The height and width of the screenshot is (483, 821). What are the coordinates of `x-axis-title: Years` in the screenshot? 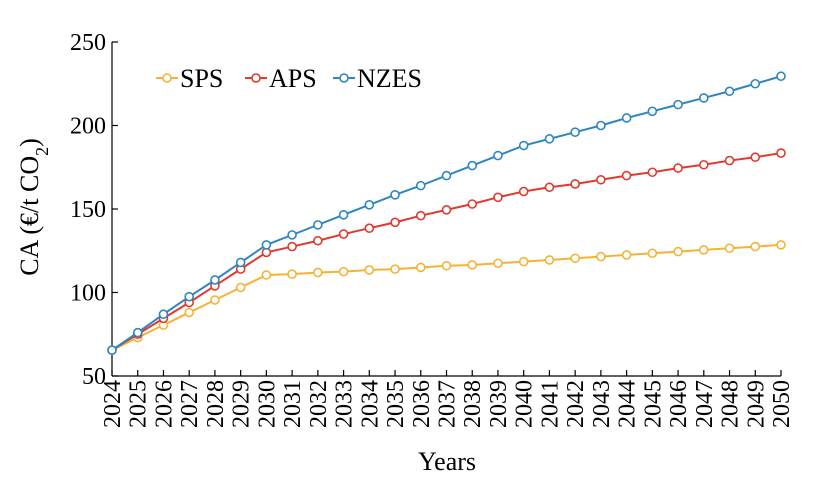 It's located at (447, 461).